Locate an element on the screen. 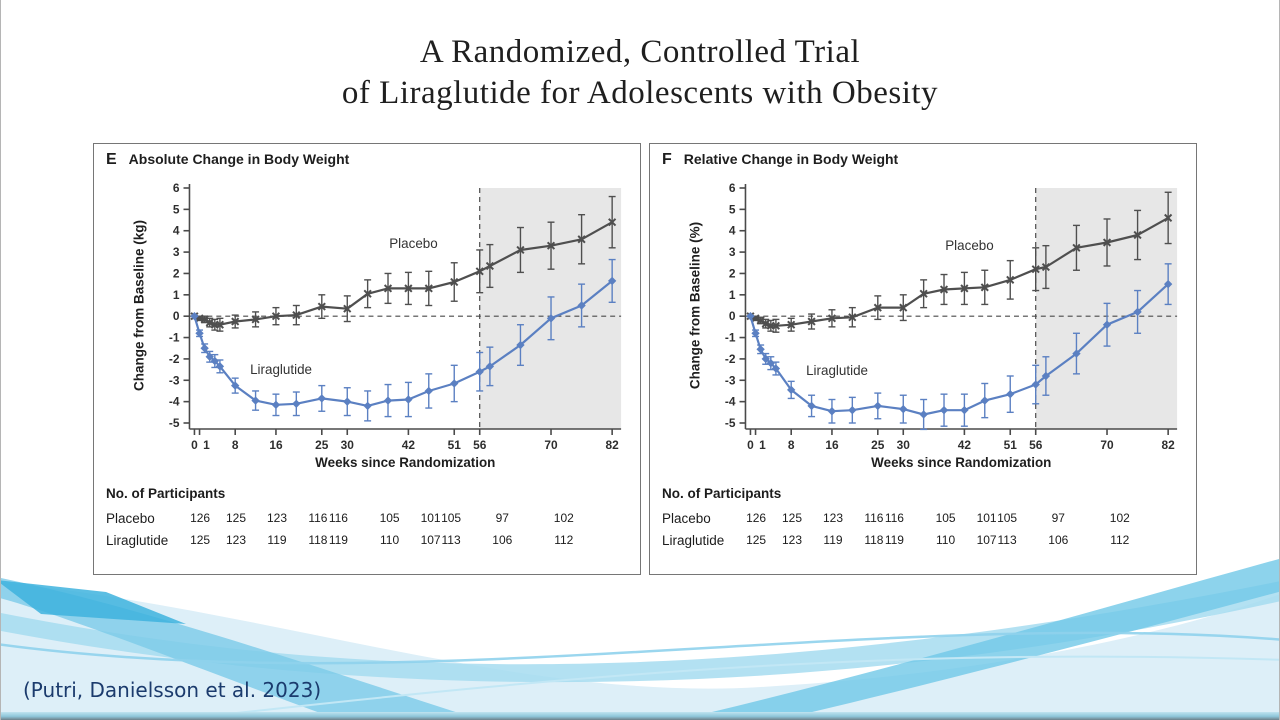 The width and height of the screenshot is (1280, 720). svg-text: 42 is located at coordinates (409, 445).